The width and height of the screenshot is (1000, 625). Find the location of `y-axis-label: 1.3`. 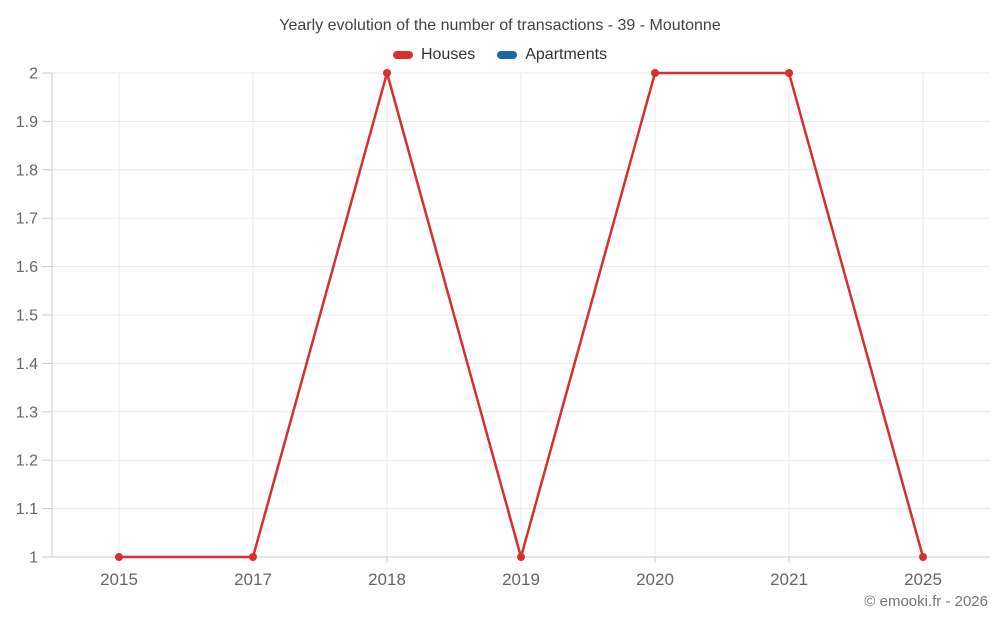

y-axis-label: 1.3 is located at coordinates (27, 412).